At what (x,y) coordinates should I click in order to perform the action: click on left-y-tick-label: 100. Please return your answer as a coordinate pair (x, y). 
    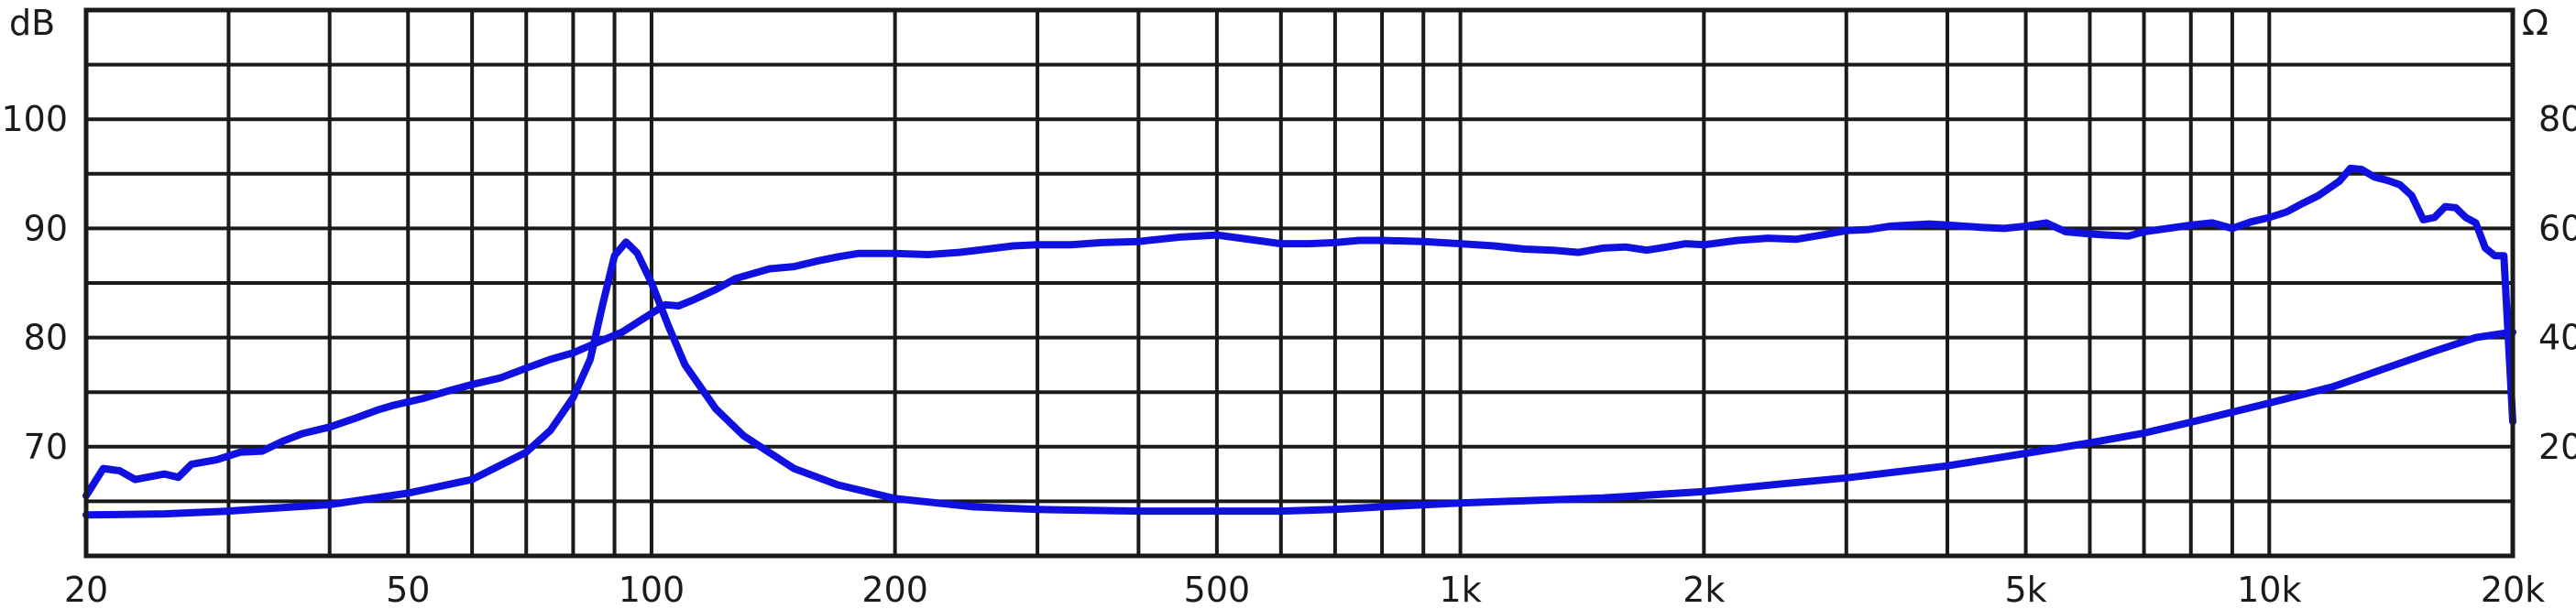
    Looking at the image, I should click on (34, 119).